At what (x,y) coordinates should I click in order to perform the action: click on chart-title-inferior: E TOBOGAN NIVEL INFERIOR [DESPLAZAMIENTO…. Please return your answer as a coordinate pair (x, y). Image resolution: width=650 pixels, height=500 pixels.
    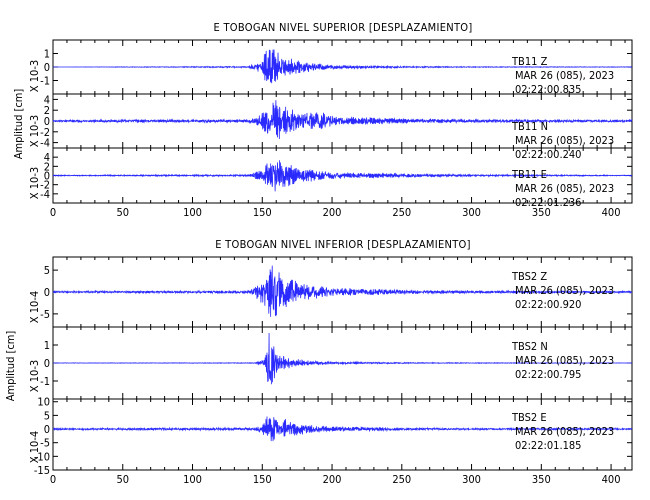
    Looking at the image, I should click on (343, 244).